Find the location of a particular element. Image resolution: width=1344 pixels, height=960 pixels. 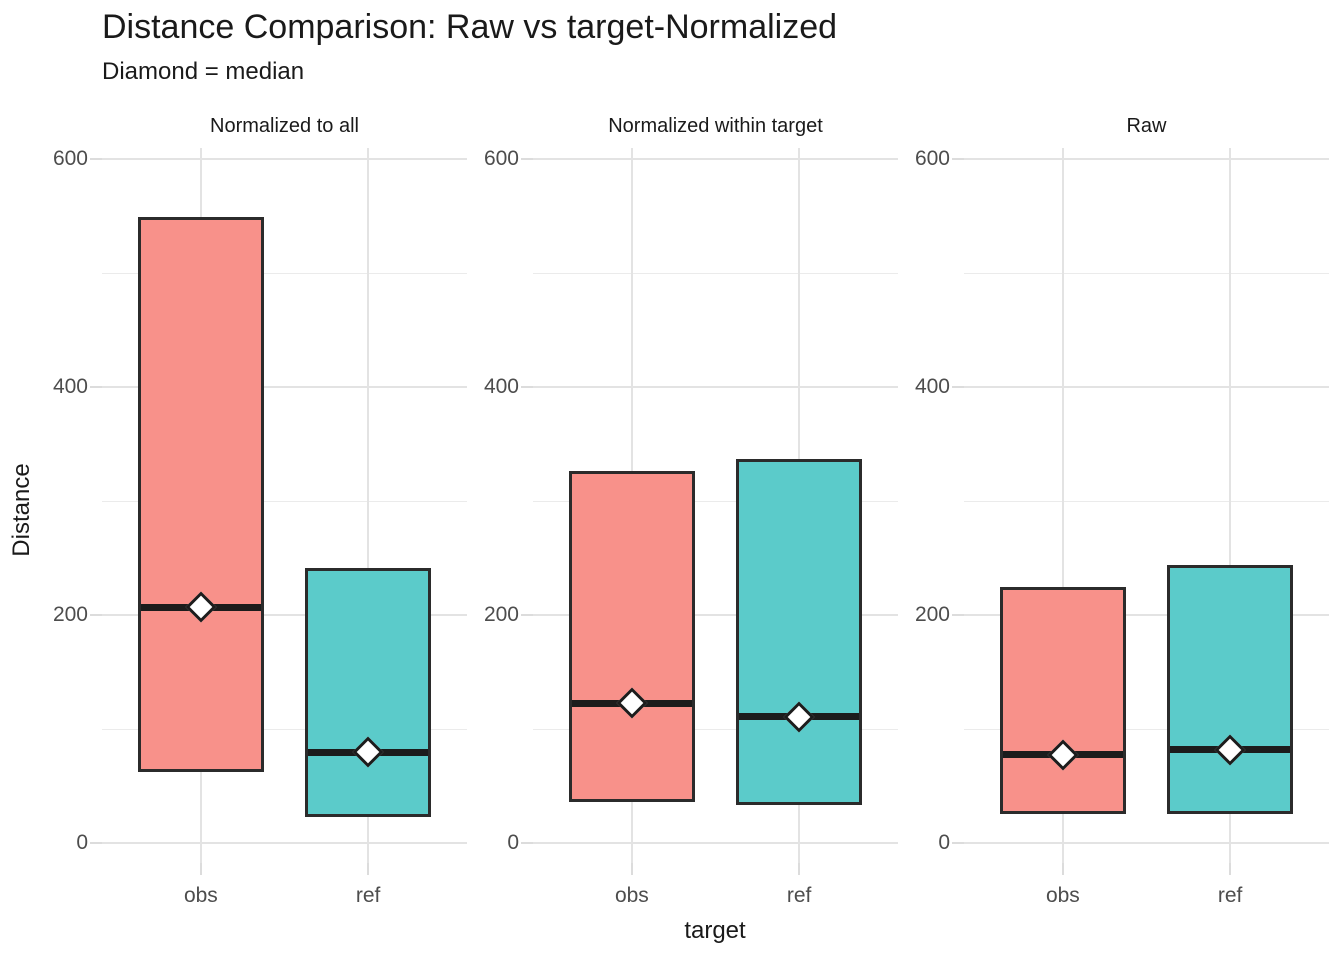

facet-strip-label: Normalized within target is located at coordinates (715, 126).